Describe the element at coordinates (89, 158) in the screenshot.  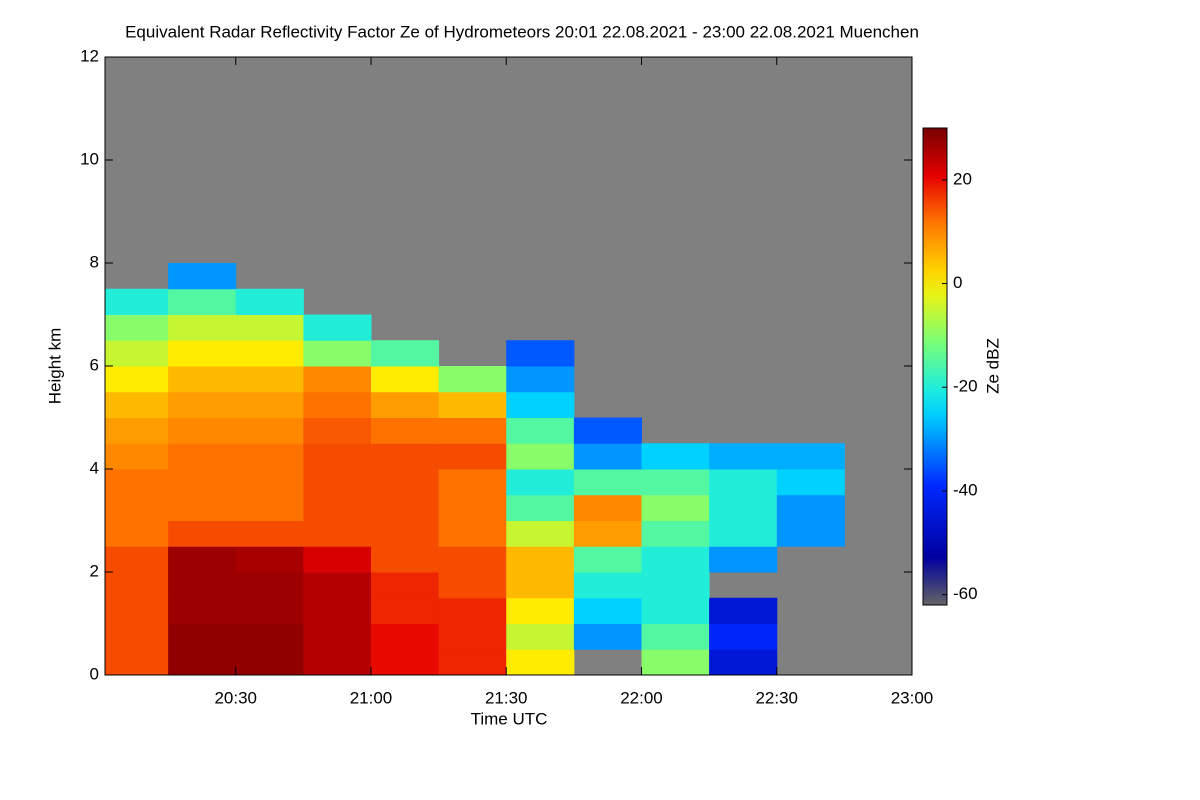
I see `y-tick-label: 10` at that location.